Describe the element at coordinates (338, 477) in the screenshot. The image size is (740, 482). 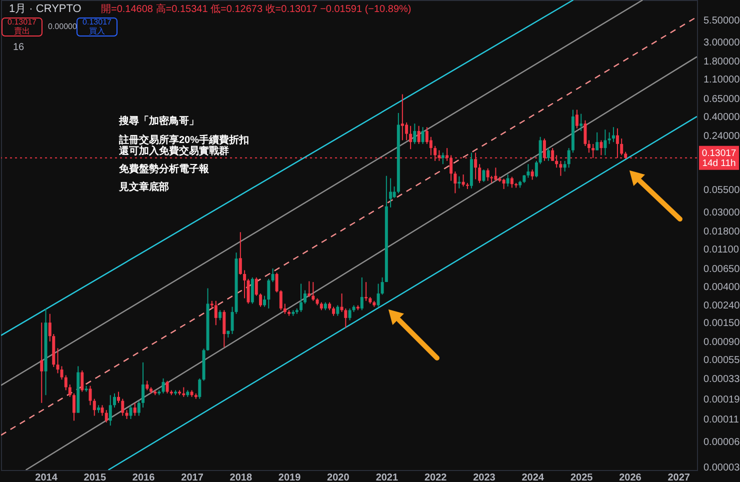
I see `x-tick-label: 2020` at that location.